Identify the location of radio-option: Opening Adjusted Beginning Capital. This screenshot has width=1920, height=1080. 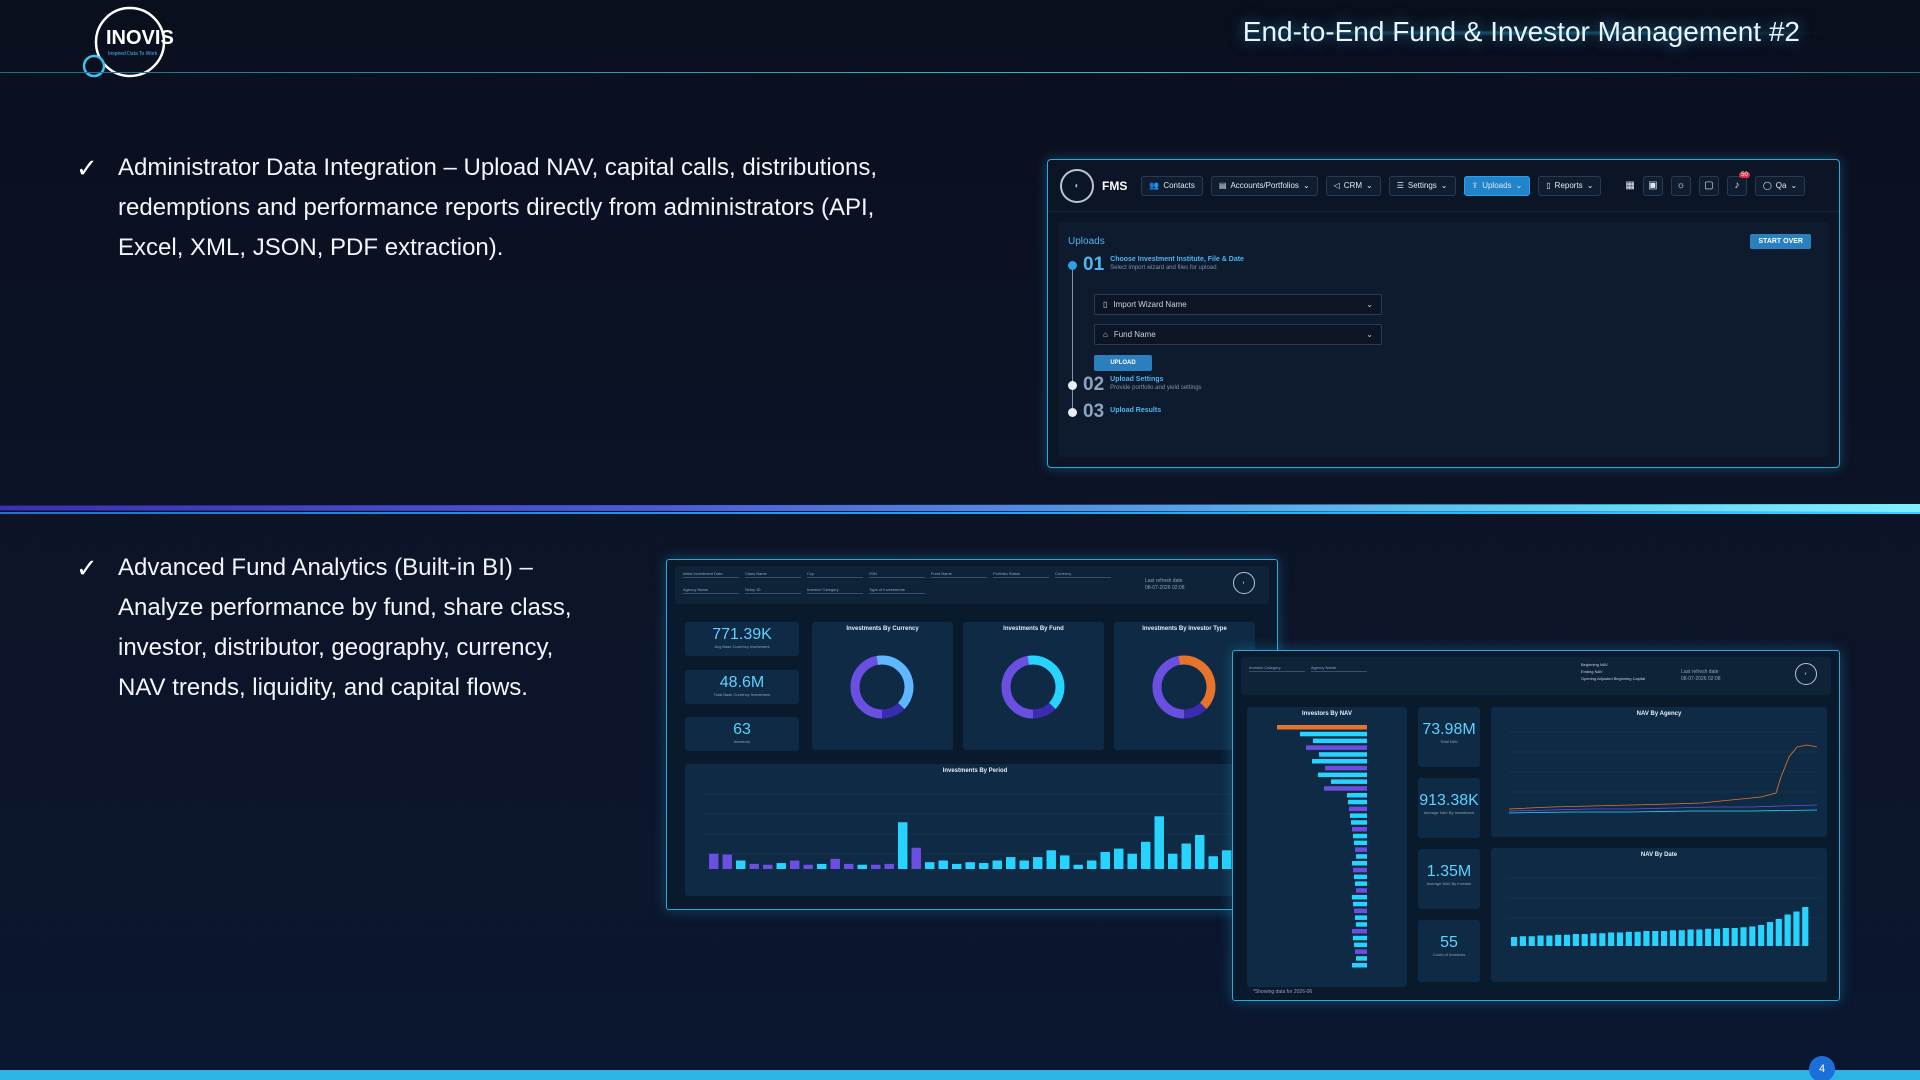
(1613, 678).